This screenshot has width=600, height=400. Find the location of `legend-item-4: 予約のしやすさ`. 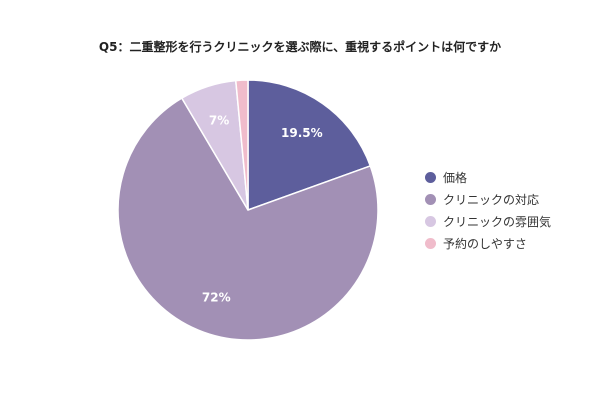

legend-item-4: 予約のしやすさ is located at coordinates (488, 243).